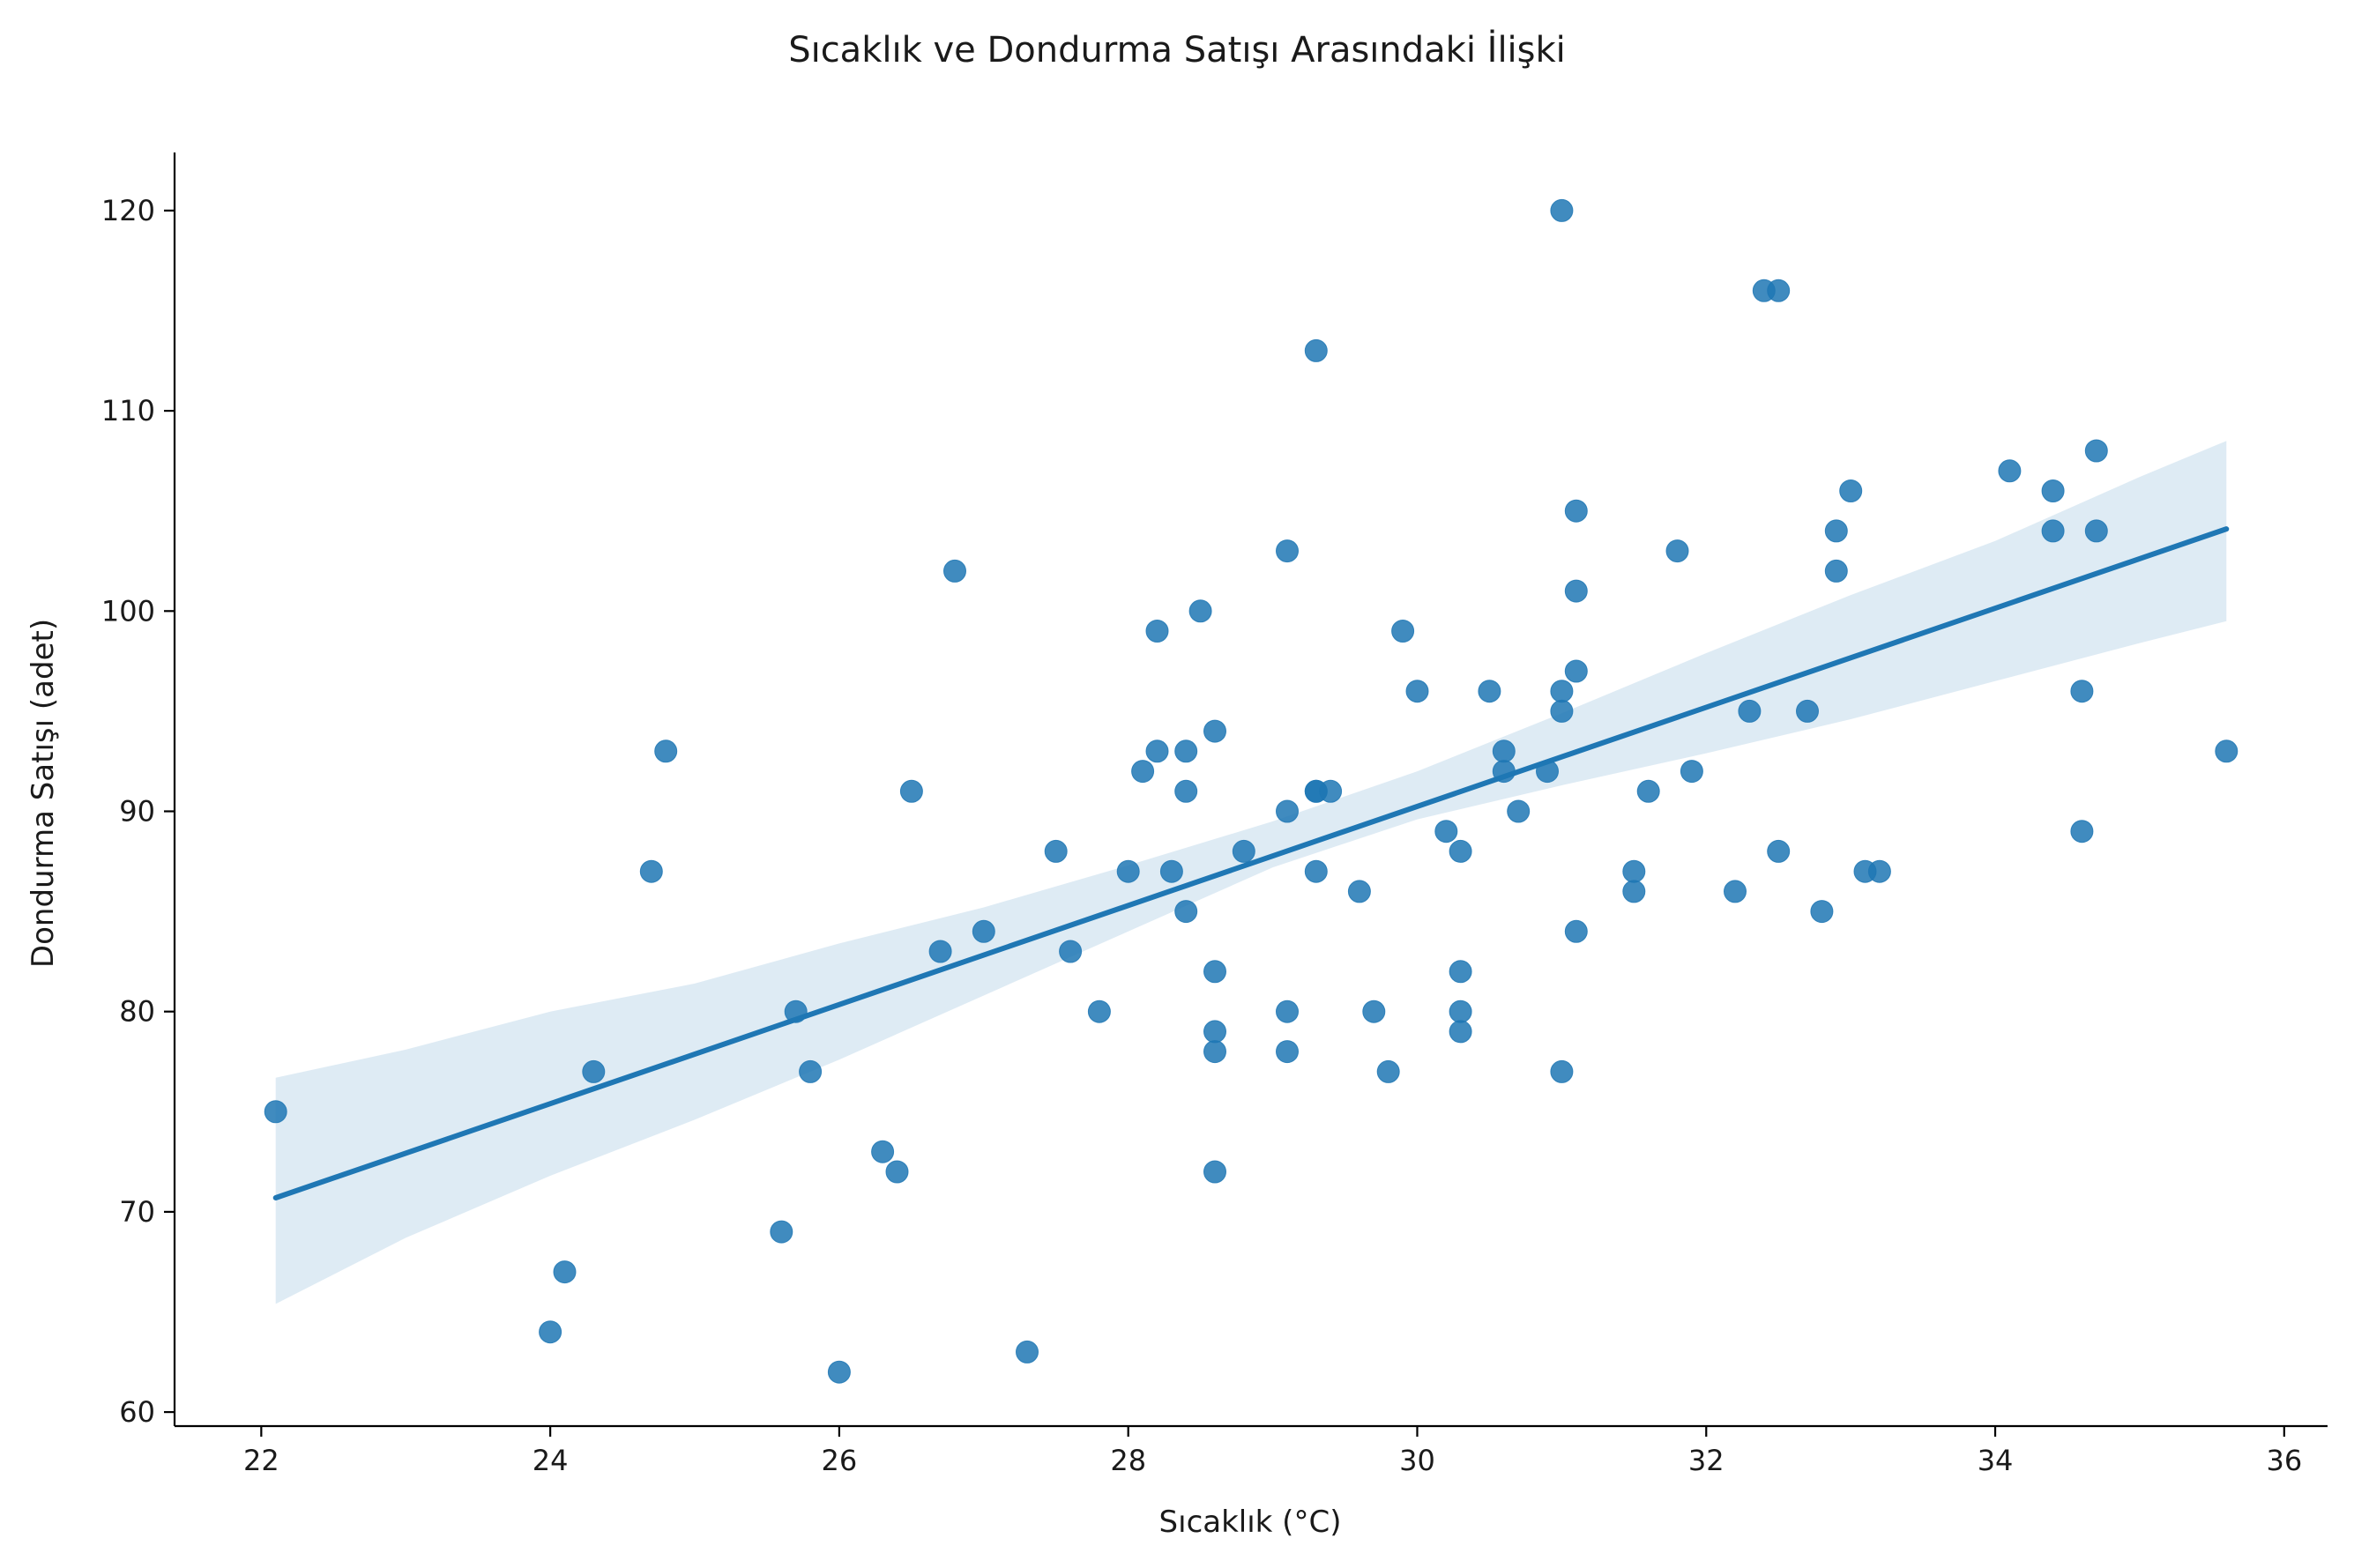 This screenshot has width=2354, height=1568. What do you see at coordinates (1272, 1451) in the screenshot?
I see `x-ticks: 22 24 26 28 30 32 34 36` at bounding box center [1272, 1451].